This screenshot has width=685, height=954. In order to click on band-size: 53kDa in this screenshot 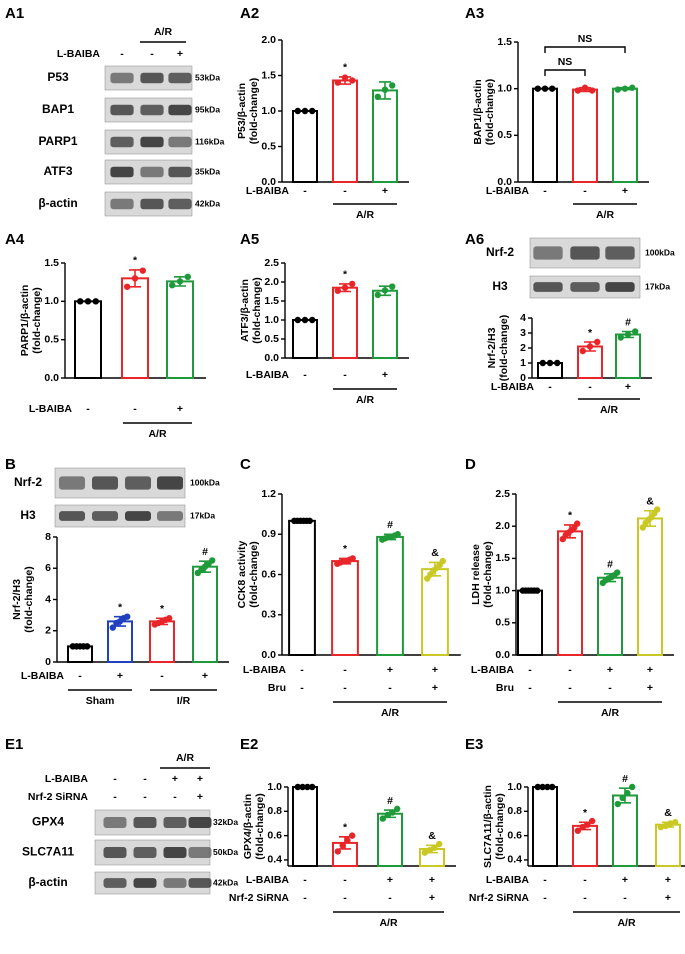, I will do `click(207, 77)`.